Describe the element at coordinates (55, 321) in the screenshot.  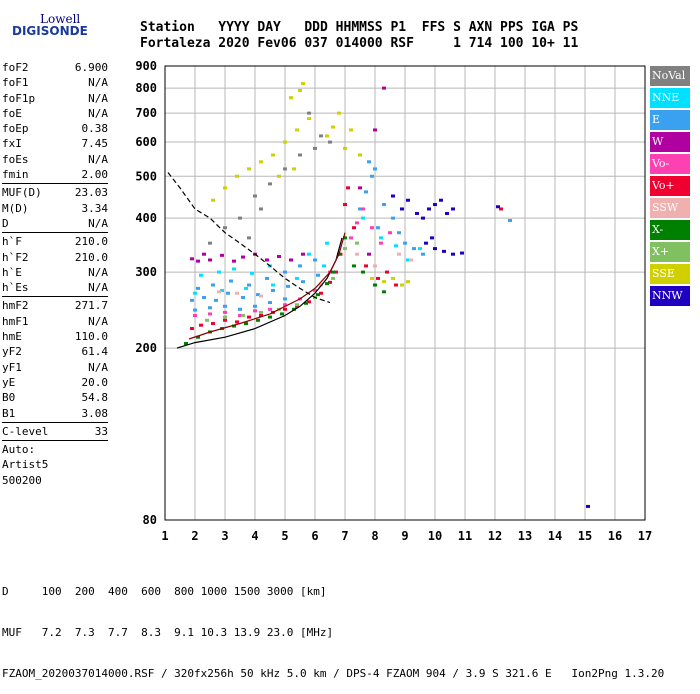
I see `param-row: hmF1 N/A` at that location.